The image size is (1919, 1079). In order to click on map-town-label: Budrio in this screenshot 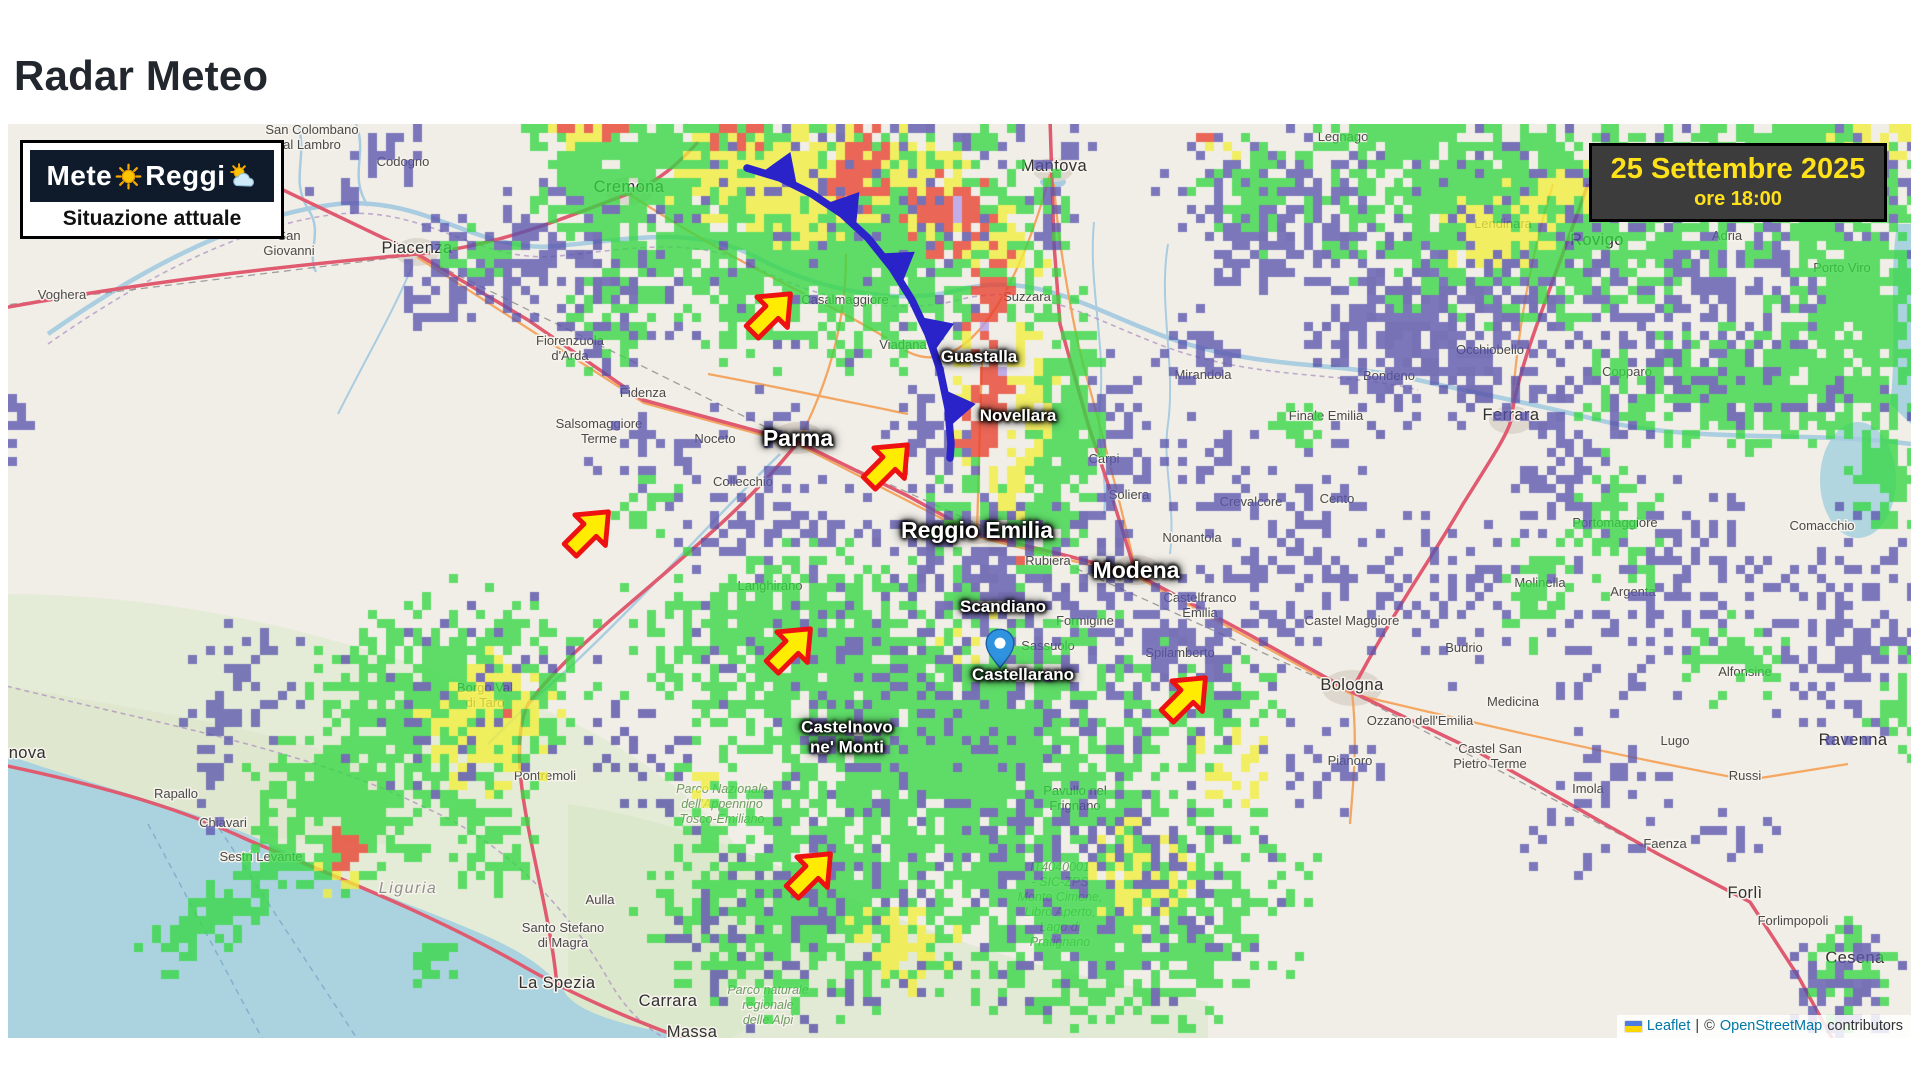, I will do `click(1464, 647)`.